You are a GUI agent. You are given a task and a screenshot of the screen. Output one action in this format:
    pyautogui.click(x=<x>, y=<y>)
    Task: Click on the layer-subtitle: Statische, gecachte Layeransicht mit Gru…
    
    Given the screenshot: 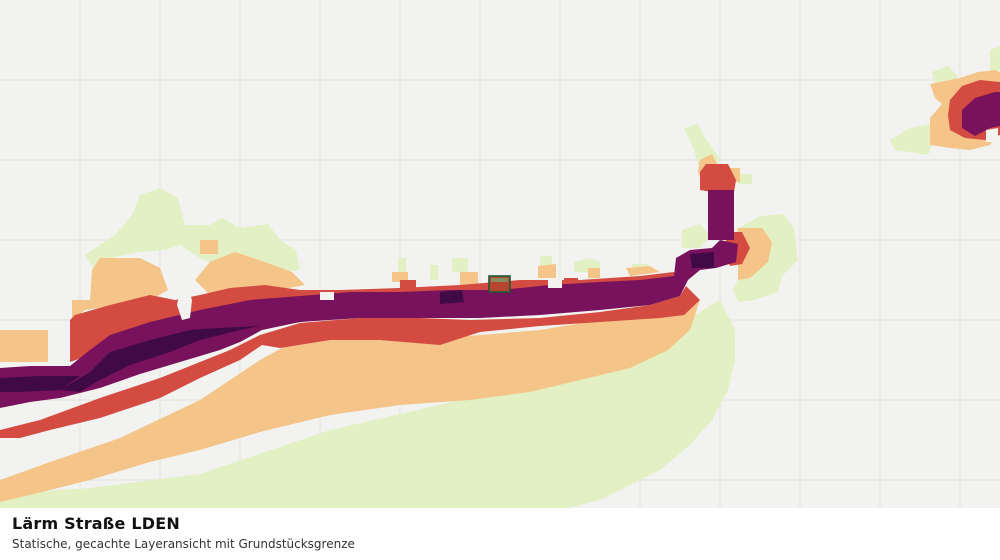 What is the action you would take?
    pyautogui.click(x=183, y=544)
    